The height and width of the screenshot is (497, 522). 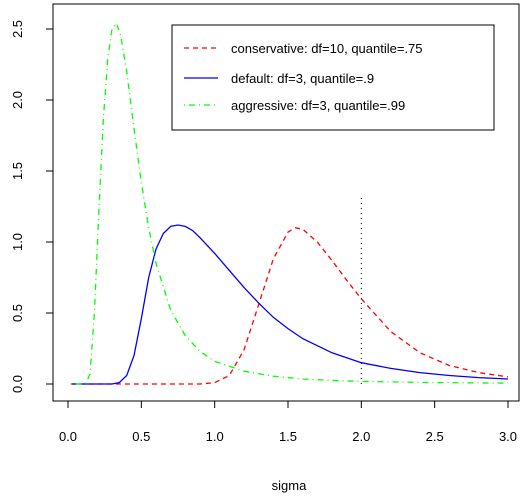 What do you see at coordinates (17, 384) in the screenshot?
I see `y-tick-label: 0.0` at bounding box center [17, 384].